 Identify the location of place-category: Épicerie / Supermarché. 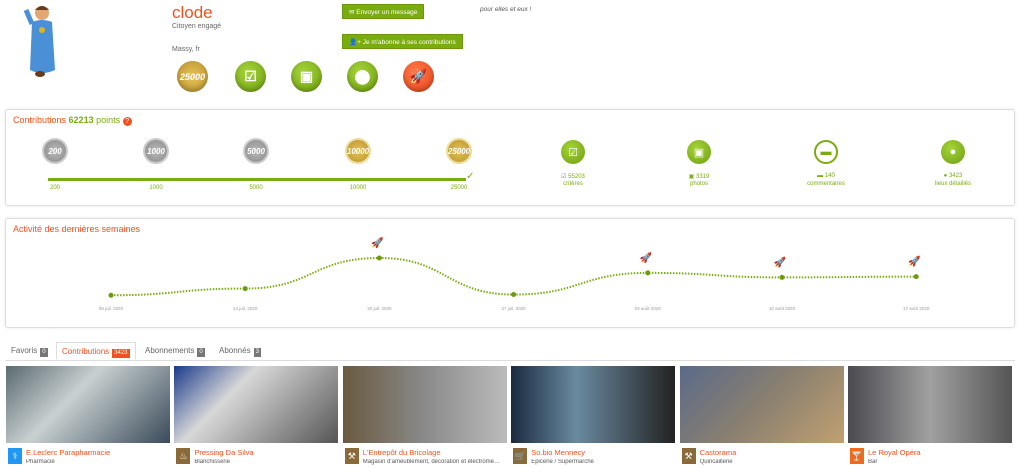
(562, 462).